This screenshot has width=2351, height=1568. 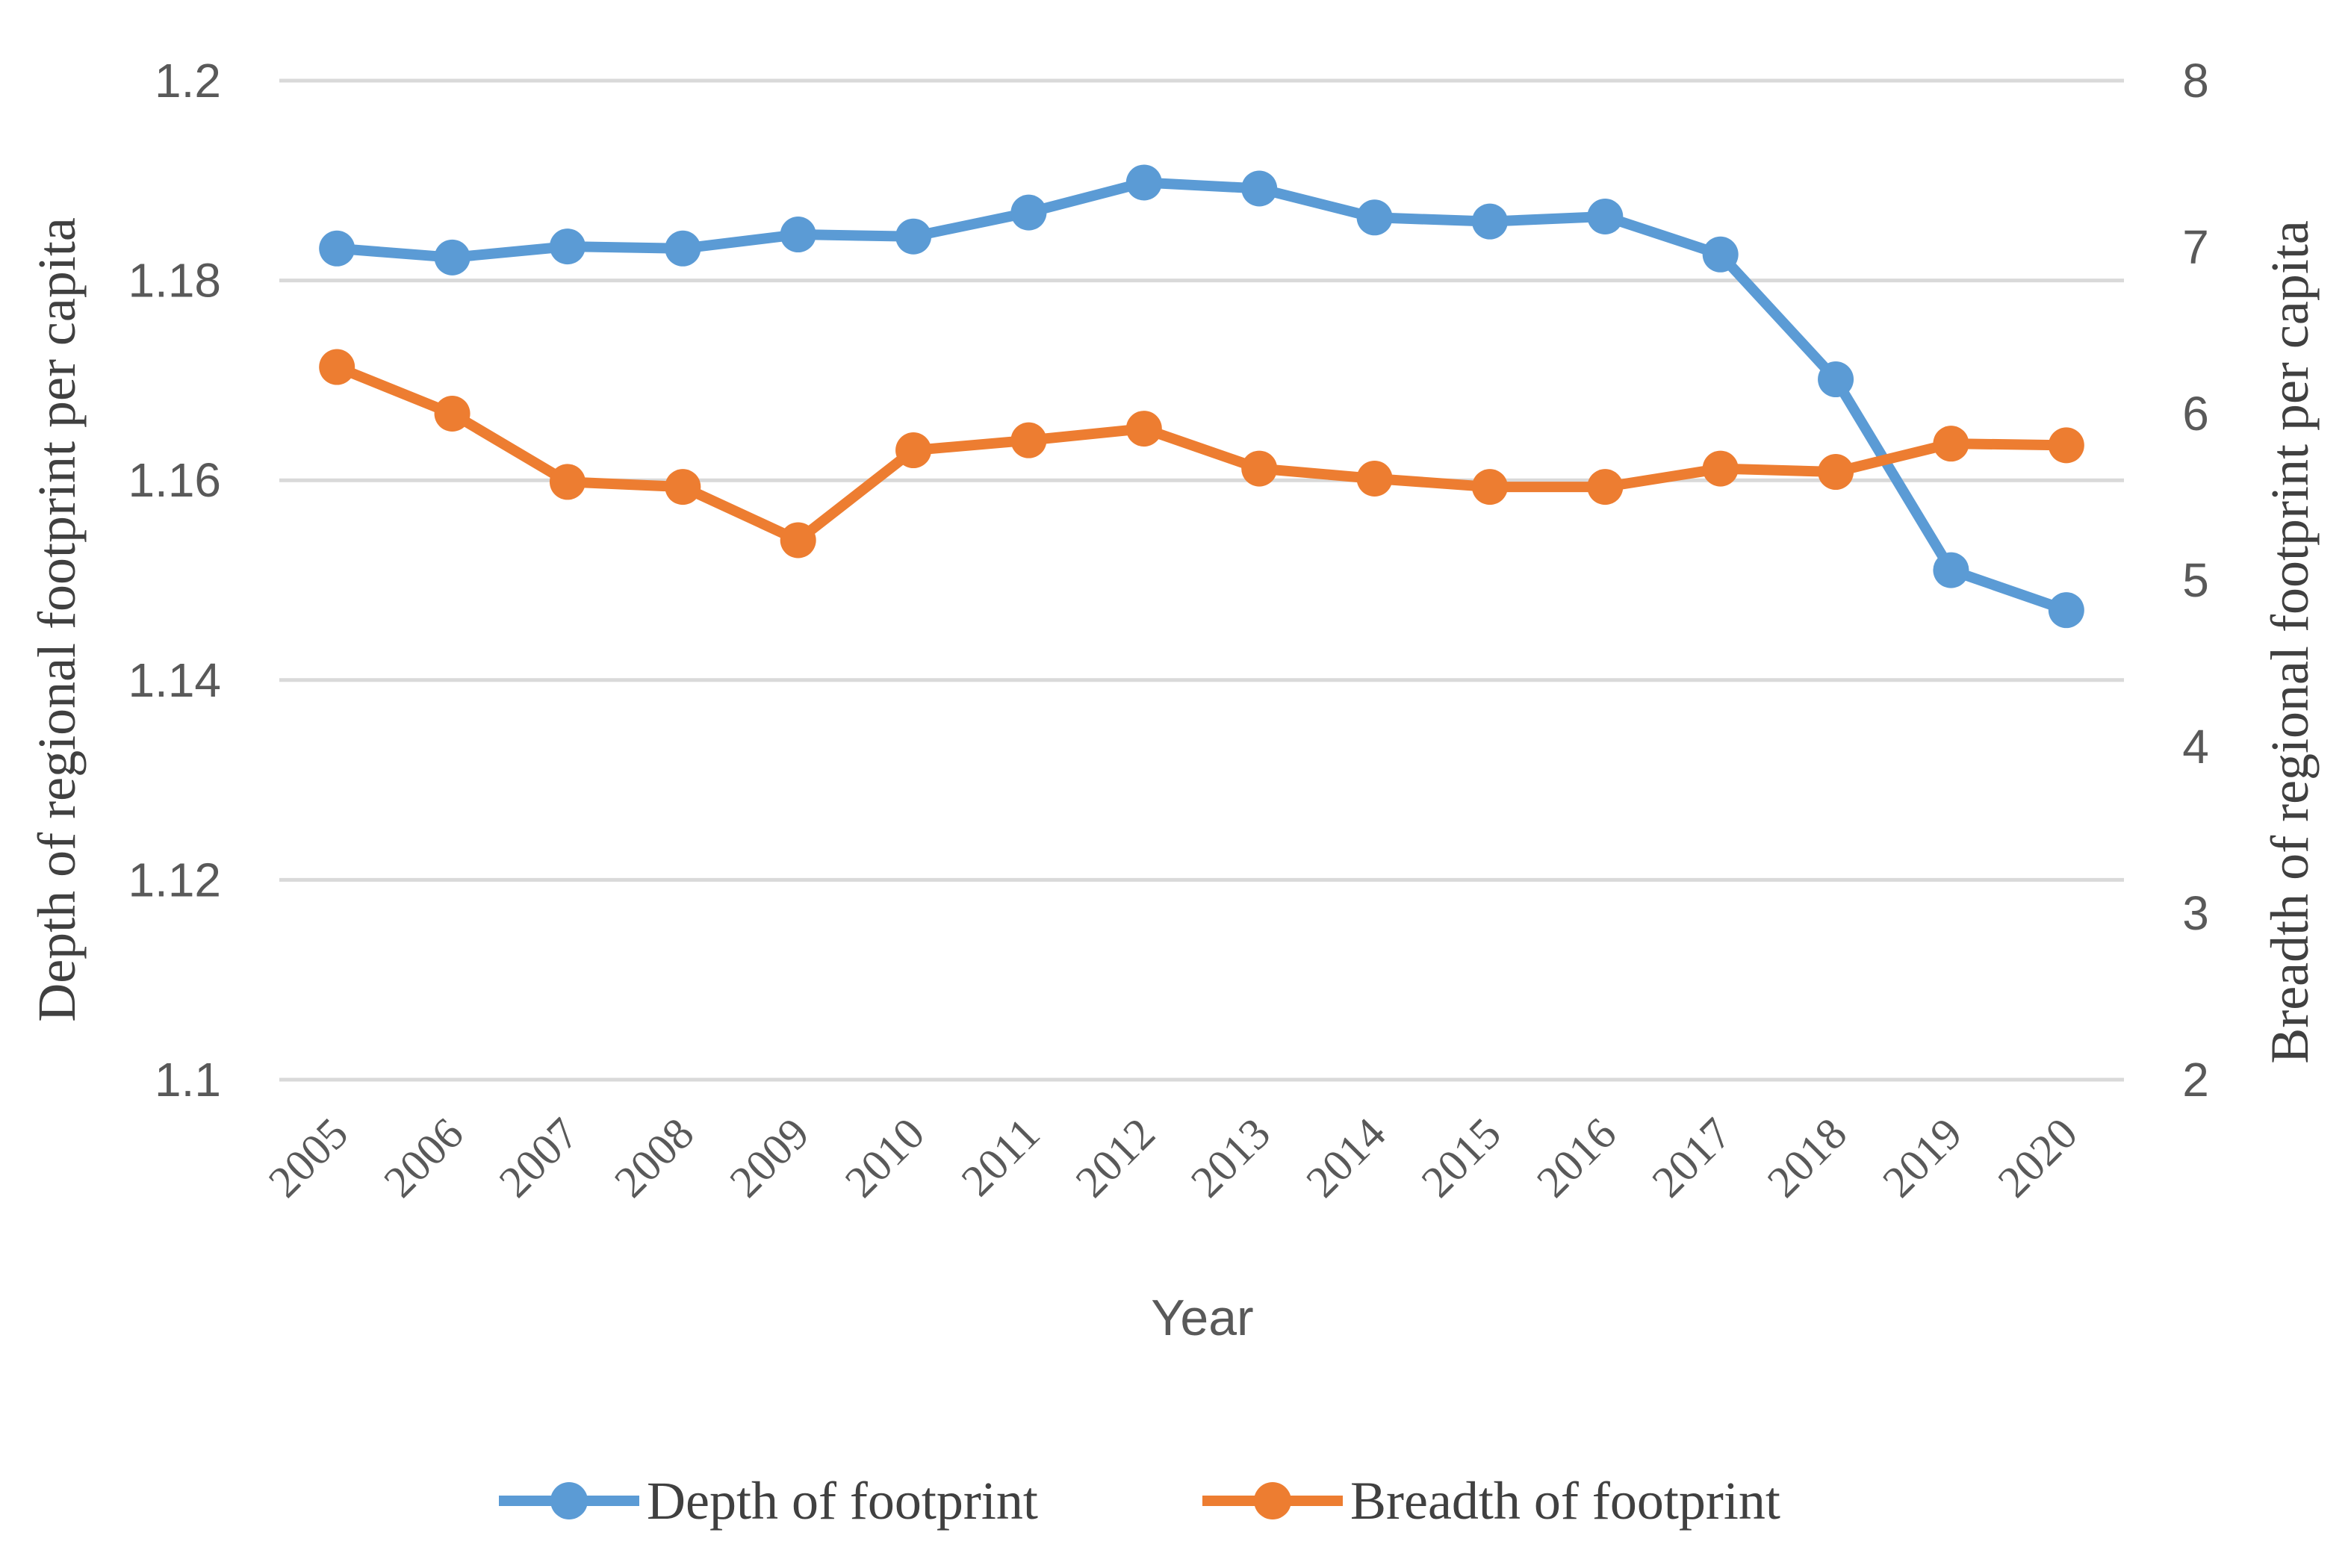 I want to click on right-tick-label: 2, so click(x=2195, y=1080).